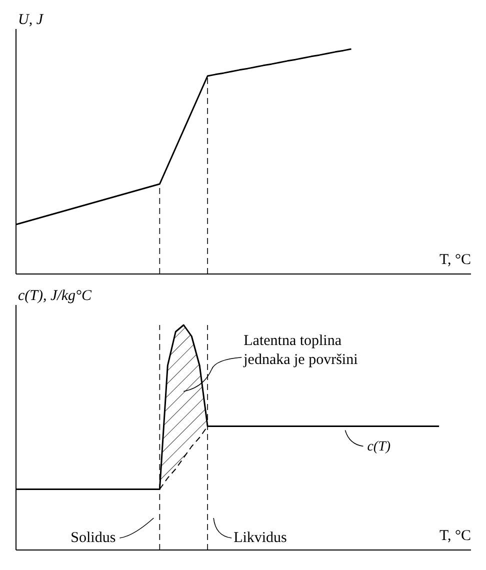  What do you see at coordinates (55, 296) in the screenshot?
I see `y-axis-title: c(T), J/kg°C` at bounding box center [55, 296].